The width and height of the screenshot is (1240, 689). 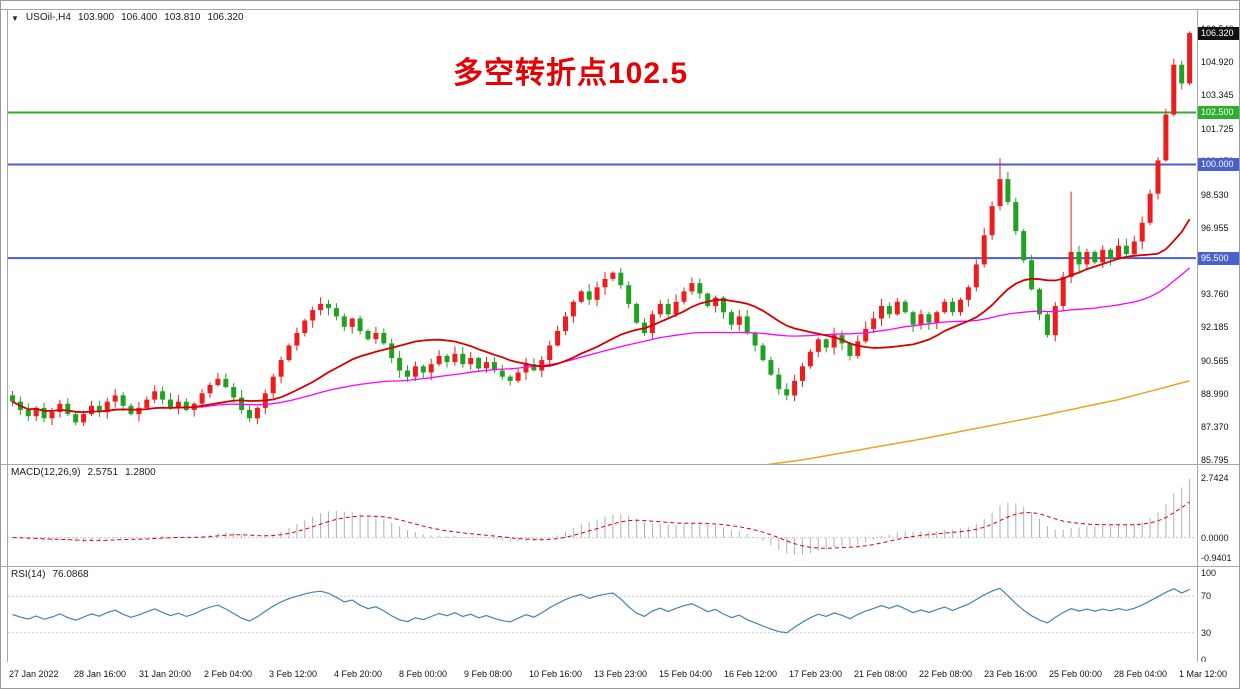 I want to click on time-axis-label: 21 Feb 08:00, so click(x=881, y=674).